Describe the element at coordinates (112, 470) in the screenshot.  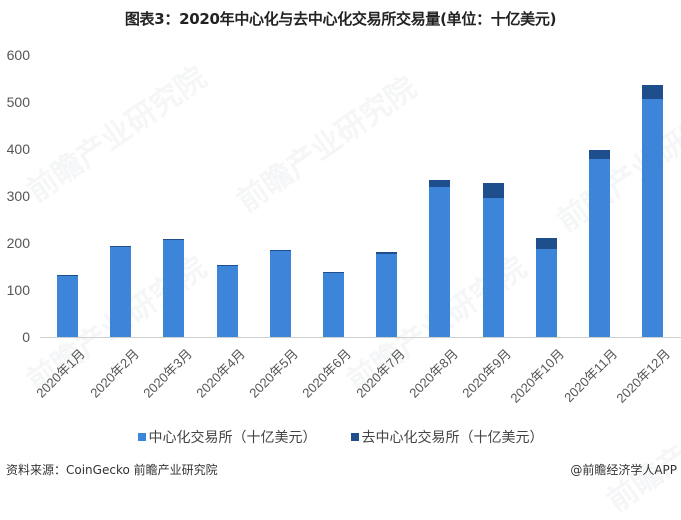
I see `source-note: 资料来源：CoinGecko 前瞻产业研究院` at that location.